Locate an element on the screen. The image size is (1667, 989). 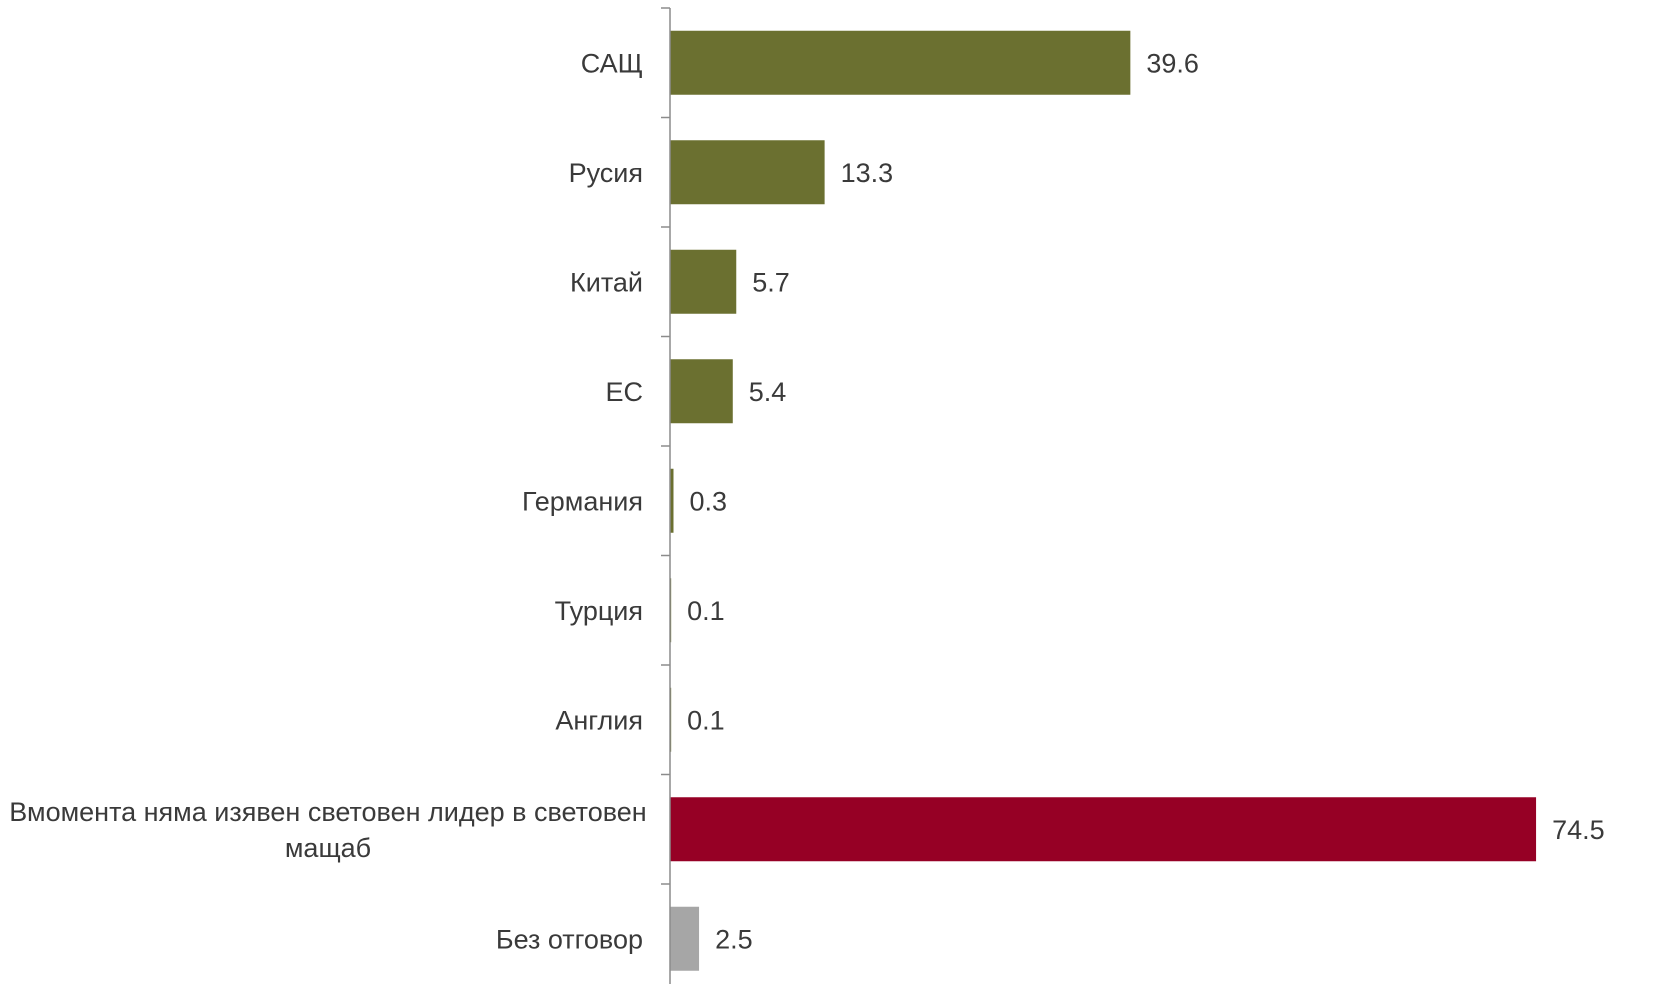
value-label: 5.7 is located at coordinates (771, 282).